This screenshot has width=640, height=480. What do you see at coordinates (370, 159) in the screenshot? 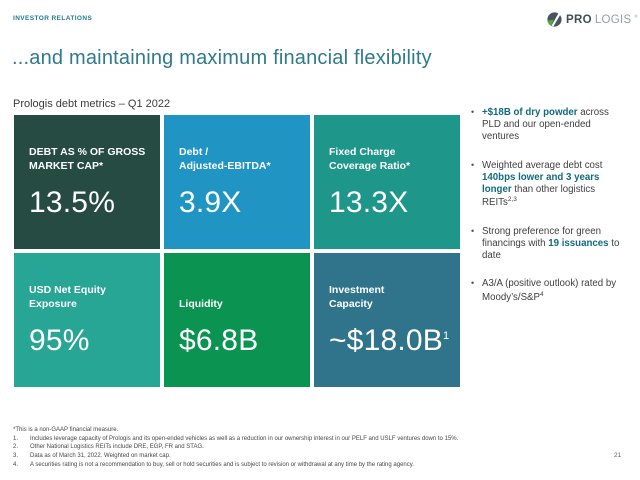
I see `metric-label: Fixed Charge Coverage Ratio*` at bounding box center [370, 159].